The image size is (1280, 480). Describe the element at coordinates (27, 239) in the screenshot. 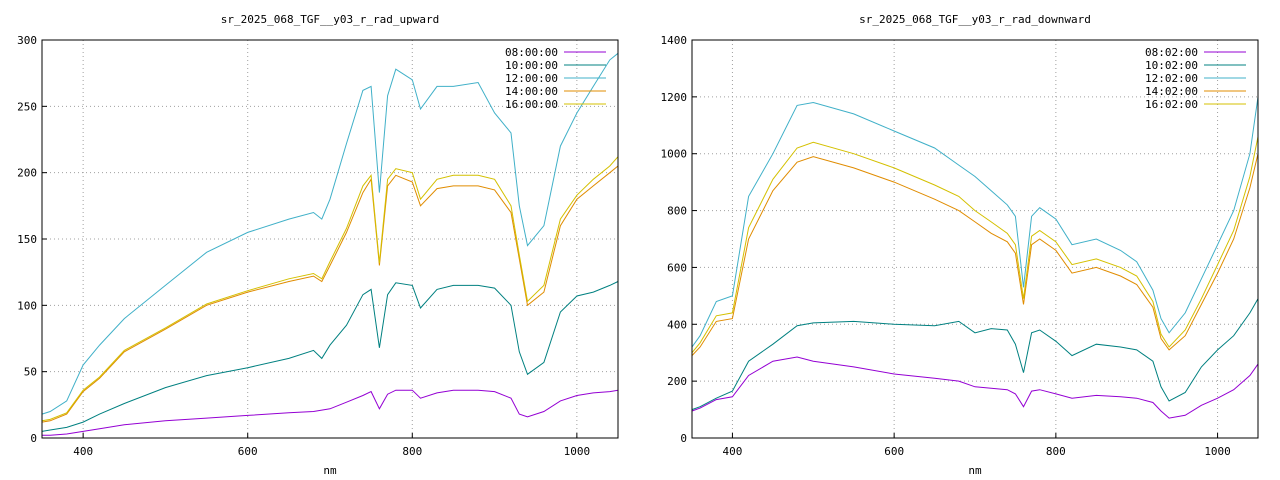

I see `y-tick-label: 150` at that location.